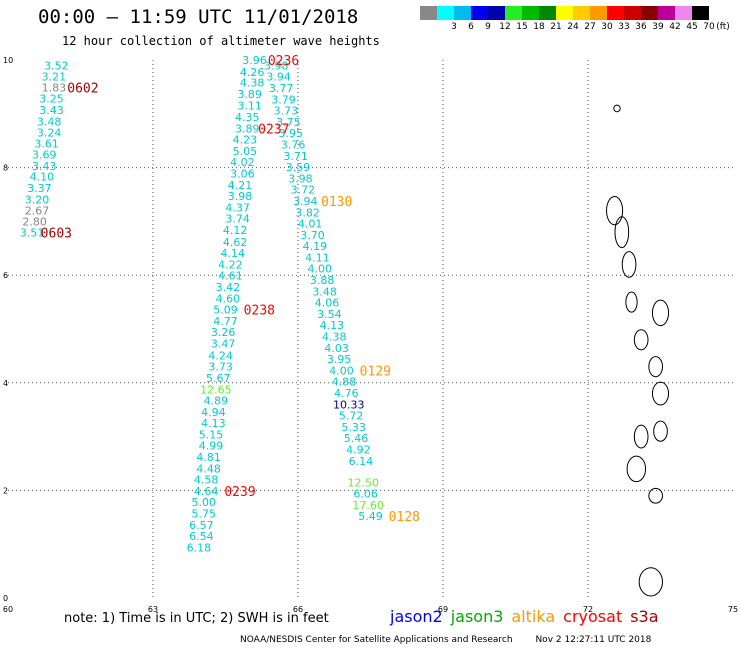 The image size is (740, 650). Describe the element at coordinates (607, 27) in the screenshot. I see `legend-label: 30` at that location.